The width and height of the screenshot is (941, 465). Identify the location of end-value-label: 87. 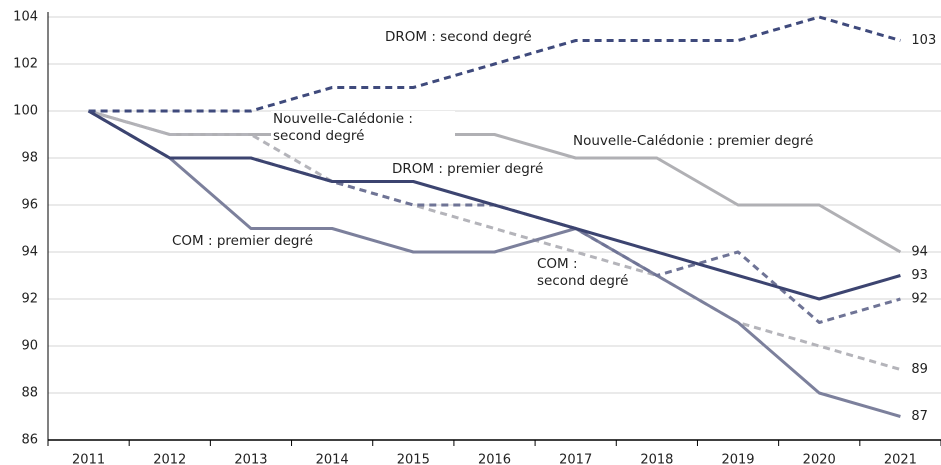
(919, 416).